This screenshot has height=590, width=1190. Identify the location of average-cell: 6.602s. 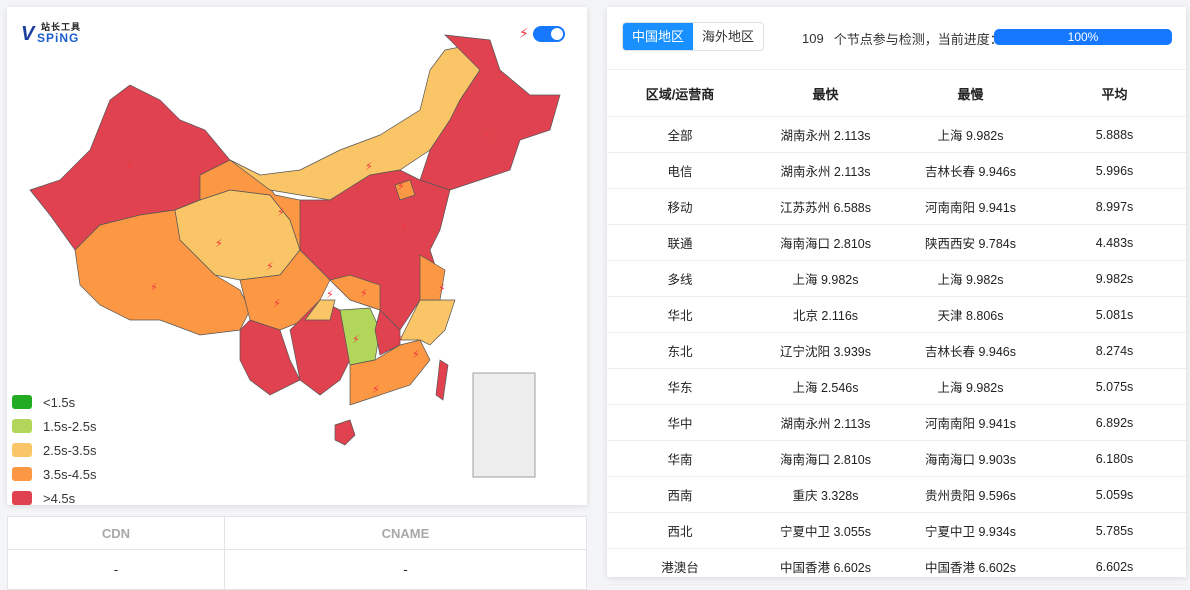
(1114, 566).